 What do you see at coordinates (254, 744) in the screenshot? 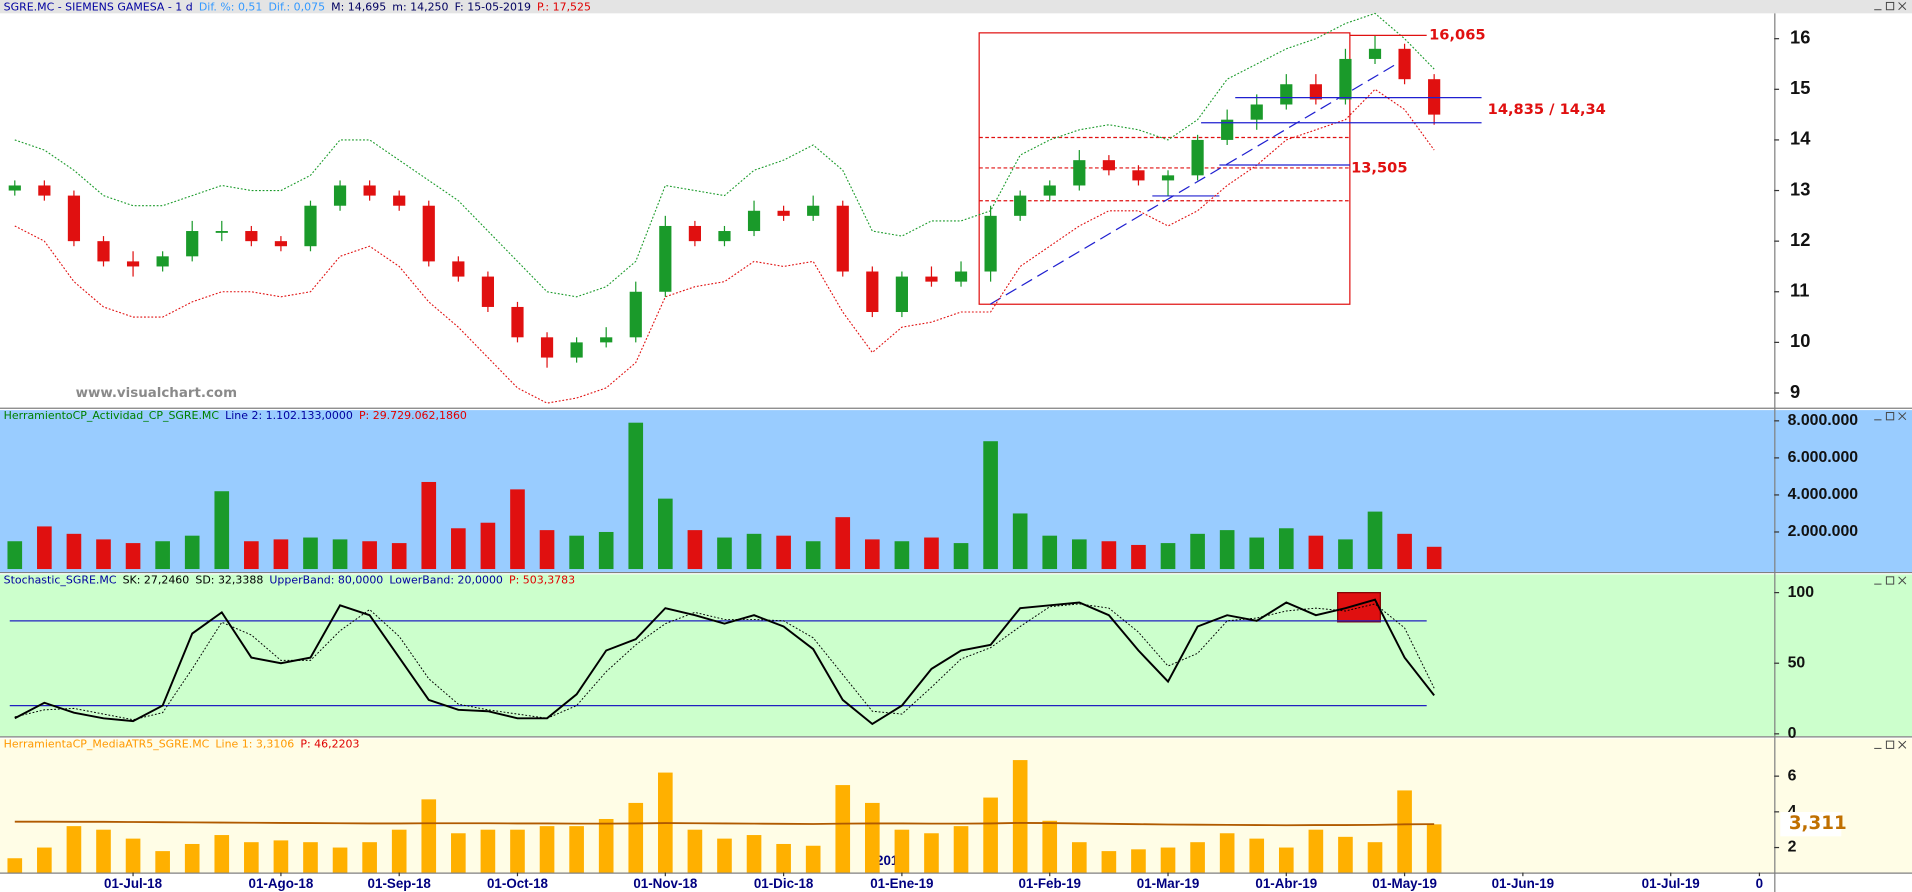
I see `header-item: Line 1: 3,3106` at bounding box center [254, 744].